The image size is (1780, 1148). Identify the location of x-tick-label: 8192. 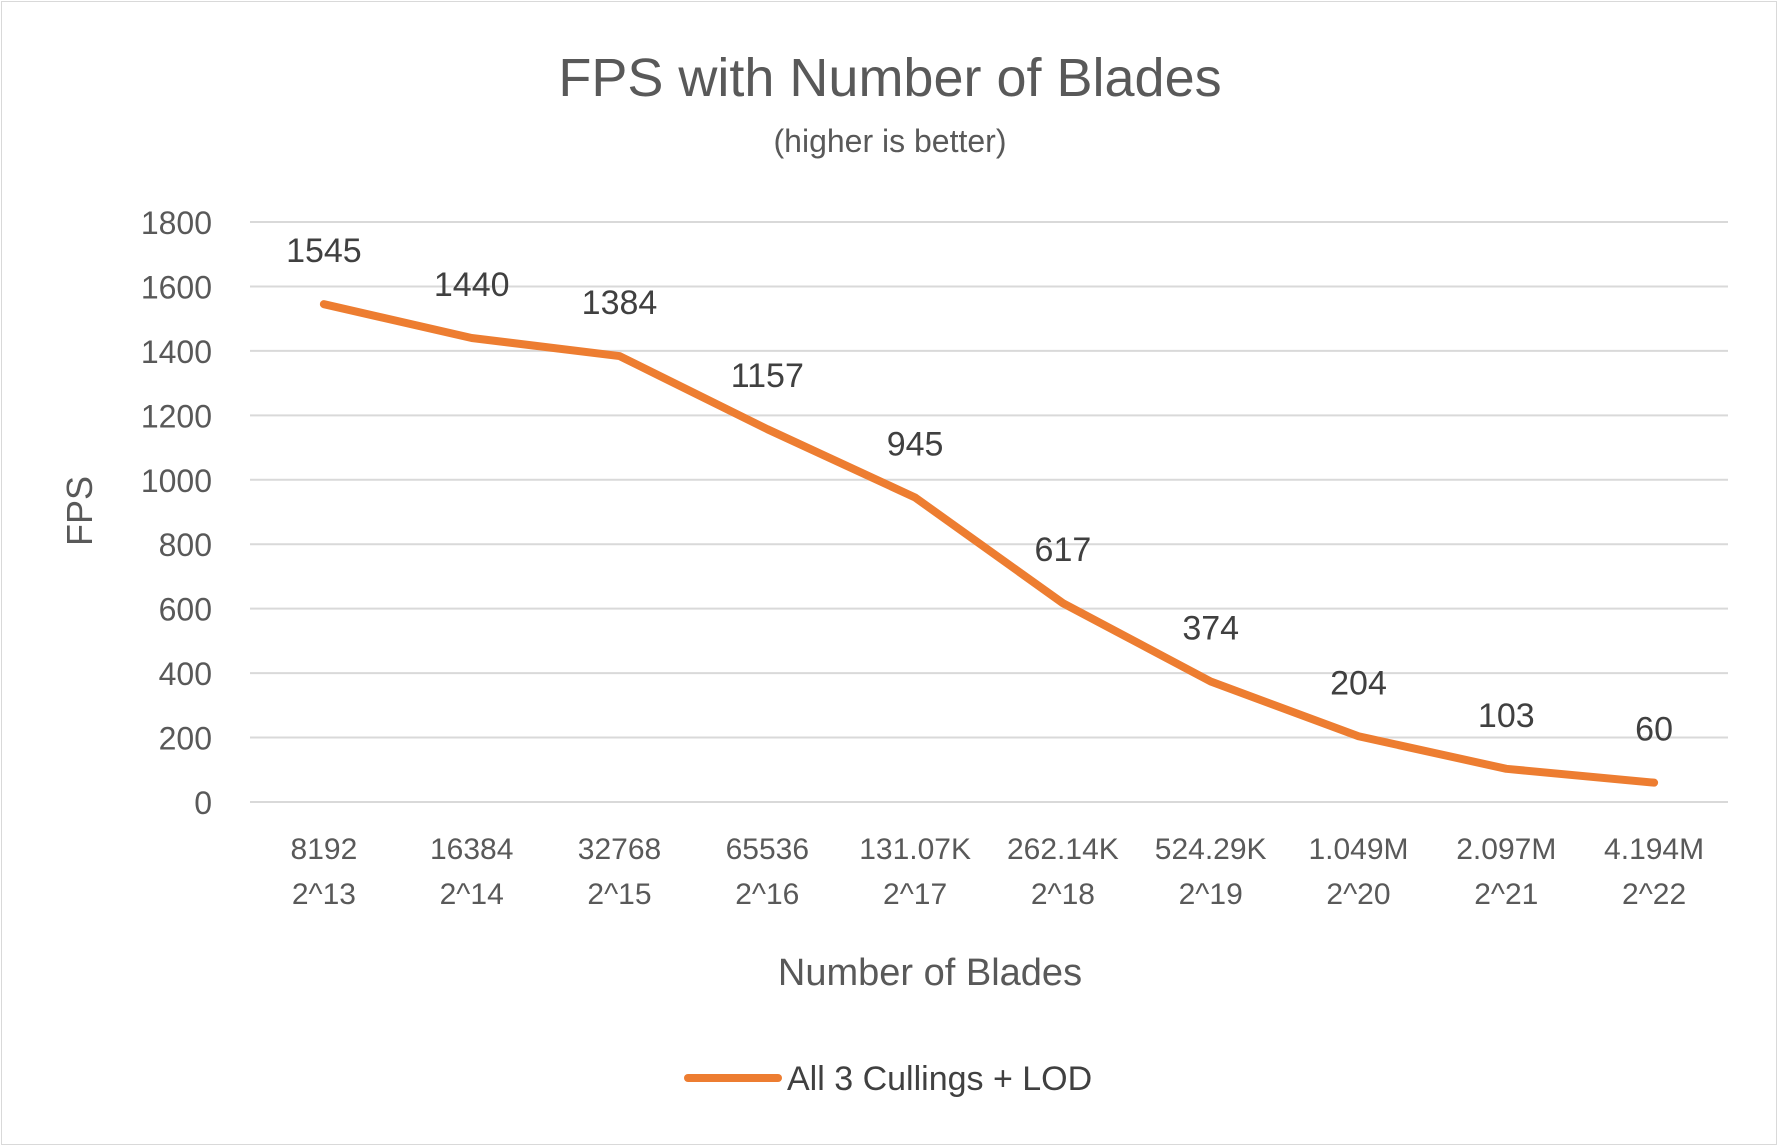
(324, 849).